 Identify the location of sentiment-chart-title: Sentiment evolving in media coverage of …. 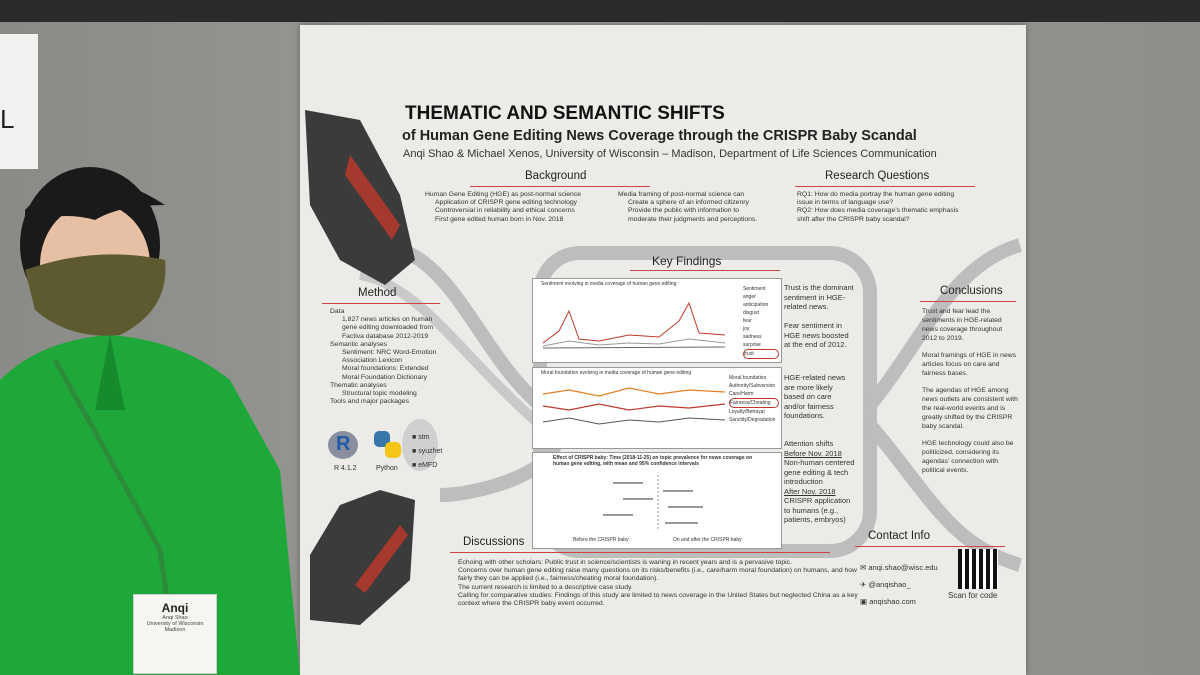
(609, 284).